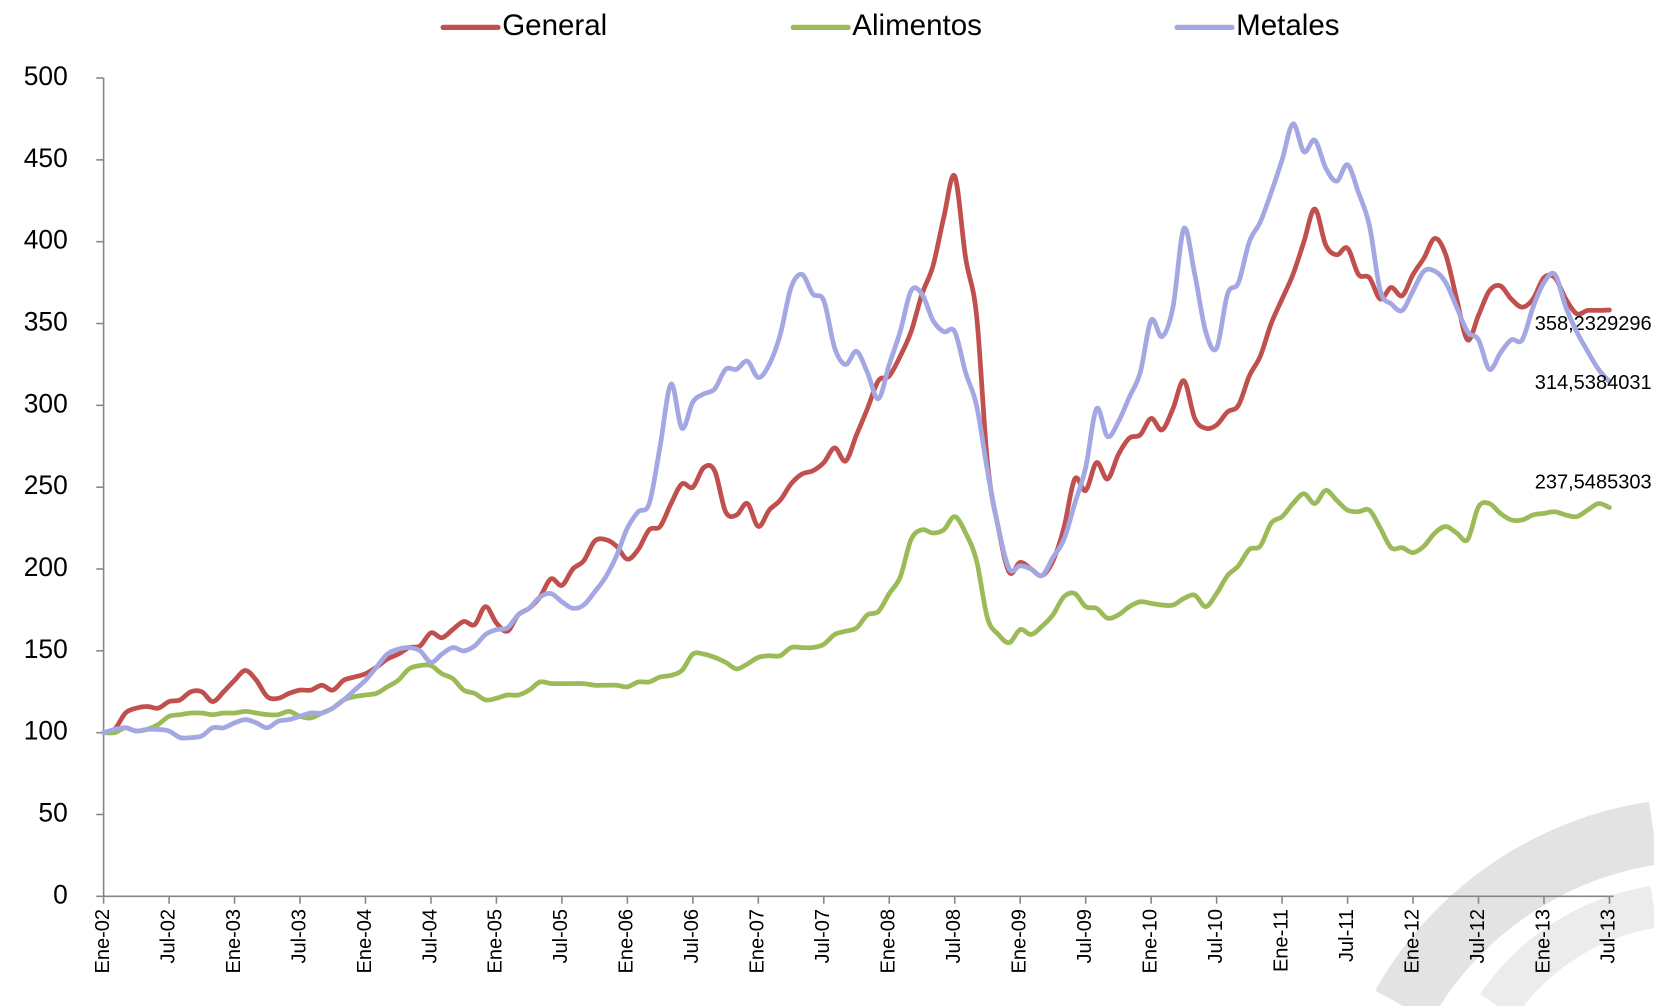 The height and width of the screenshot is (1006, 1654). What do you see at coordinates (46, 240) in the screenshot?
I see `y-tick-label: 400` at bounding box center [46, 240].